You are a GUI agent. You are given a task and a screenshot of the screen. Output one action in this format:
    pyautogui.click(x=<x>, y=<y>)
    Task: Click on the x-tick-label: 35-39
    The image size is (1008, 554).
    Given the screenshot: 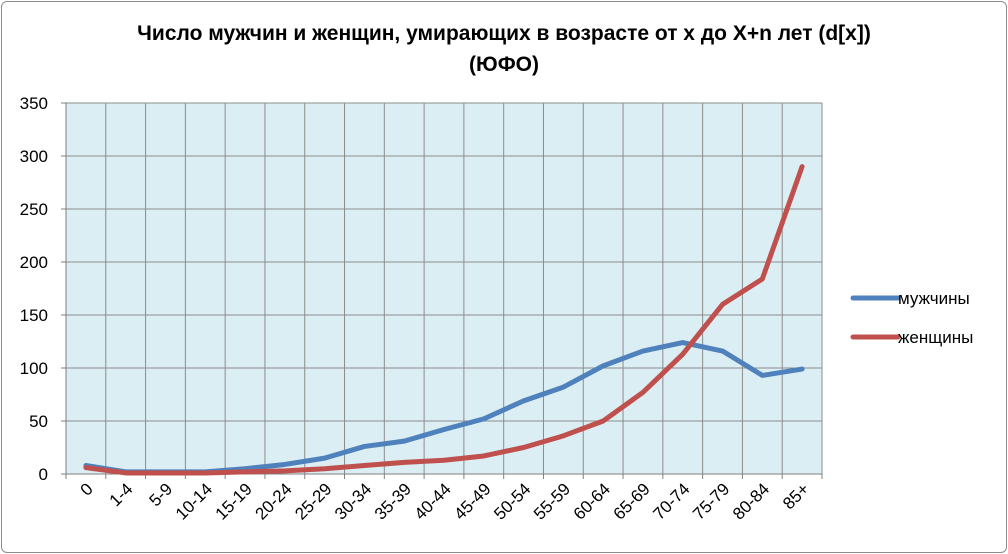 What is the action you would take?
    pyautogui.click(x=393, y=501)
    